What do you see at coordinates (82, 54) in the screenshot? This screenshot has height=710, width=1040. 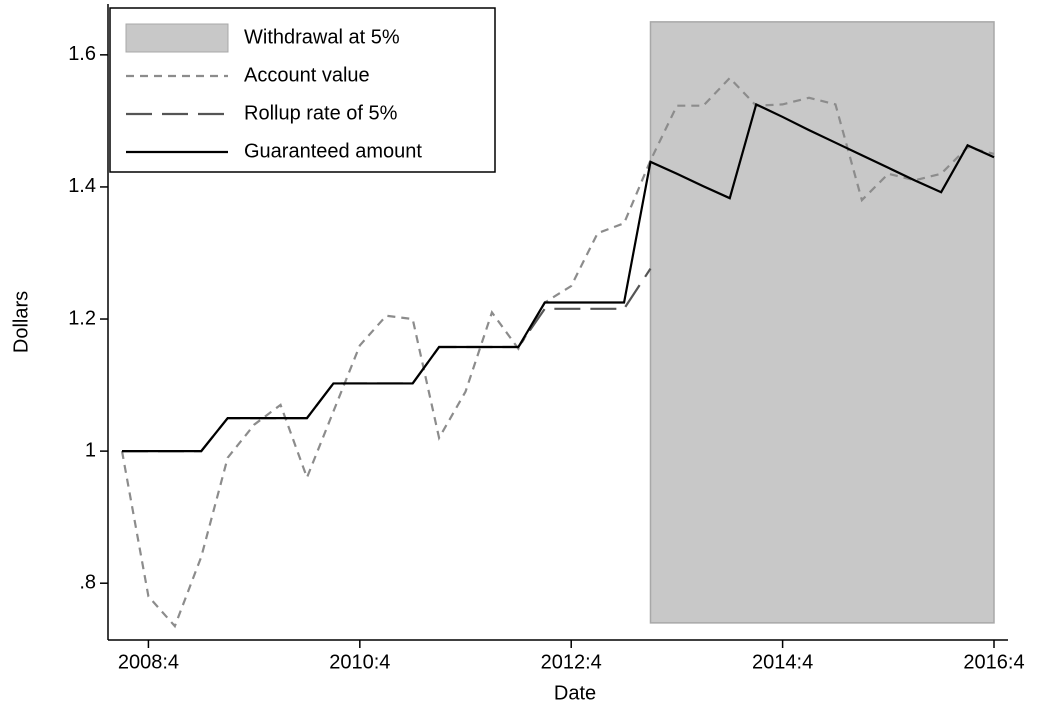 I see `y-tick-label: 1.6` at bounding box center [82, 54].